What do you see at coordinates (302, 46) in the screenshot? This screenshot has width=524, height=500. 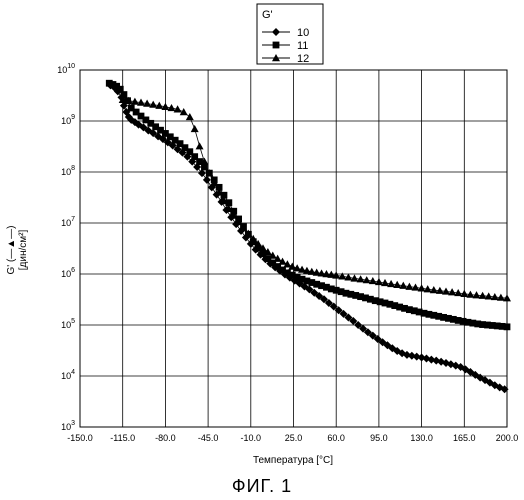 I see `legend-entry-label: 11` at bounding box center [302, 46].